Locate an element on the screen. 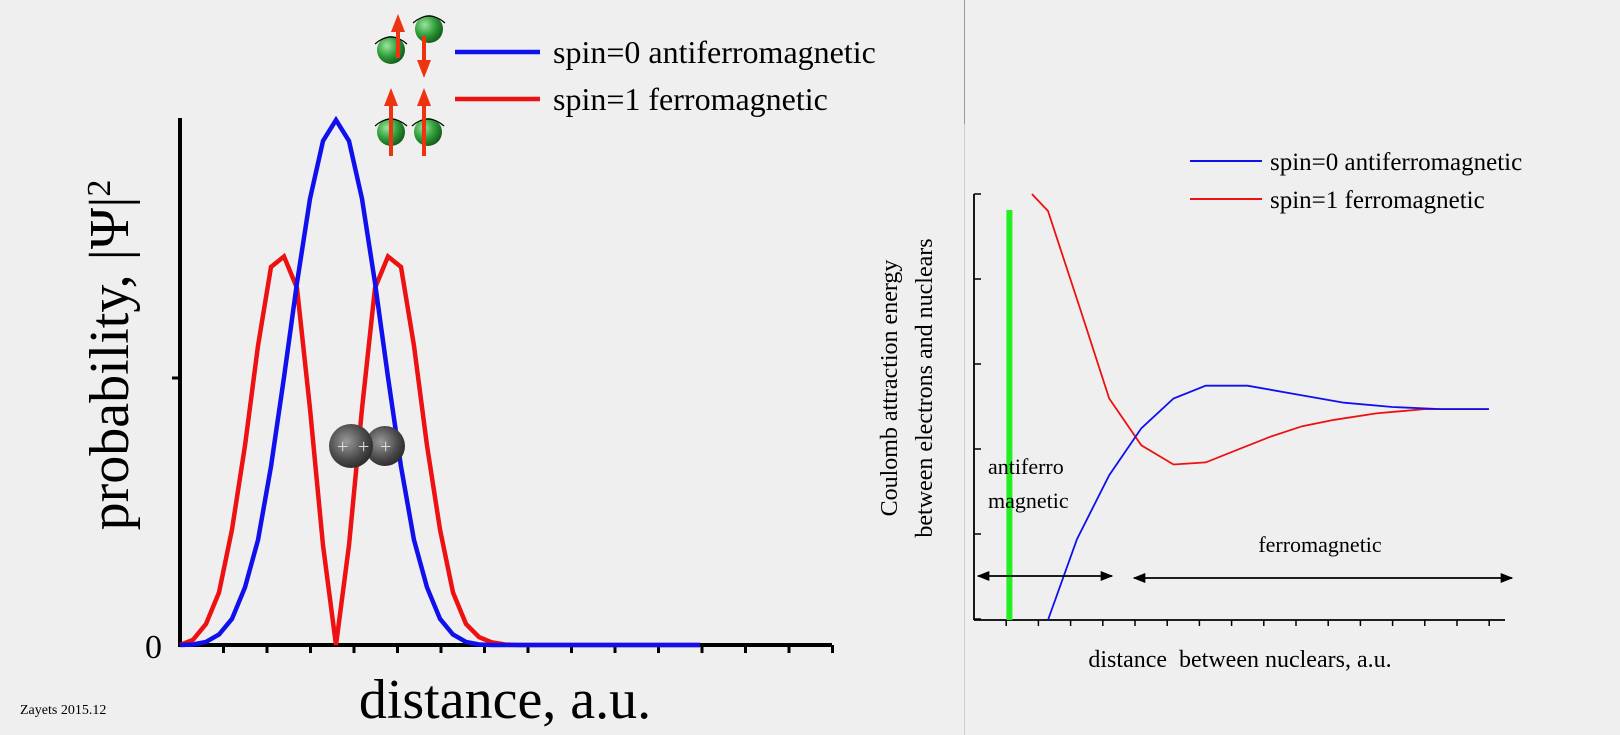 Image resolution: width=1620 pixels, height=735 pixels. right-legend-label-antiferromagnetic: spin=0 antiferromagnetic is located at coordinates (1396, 162).